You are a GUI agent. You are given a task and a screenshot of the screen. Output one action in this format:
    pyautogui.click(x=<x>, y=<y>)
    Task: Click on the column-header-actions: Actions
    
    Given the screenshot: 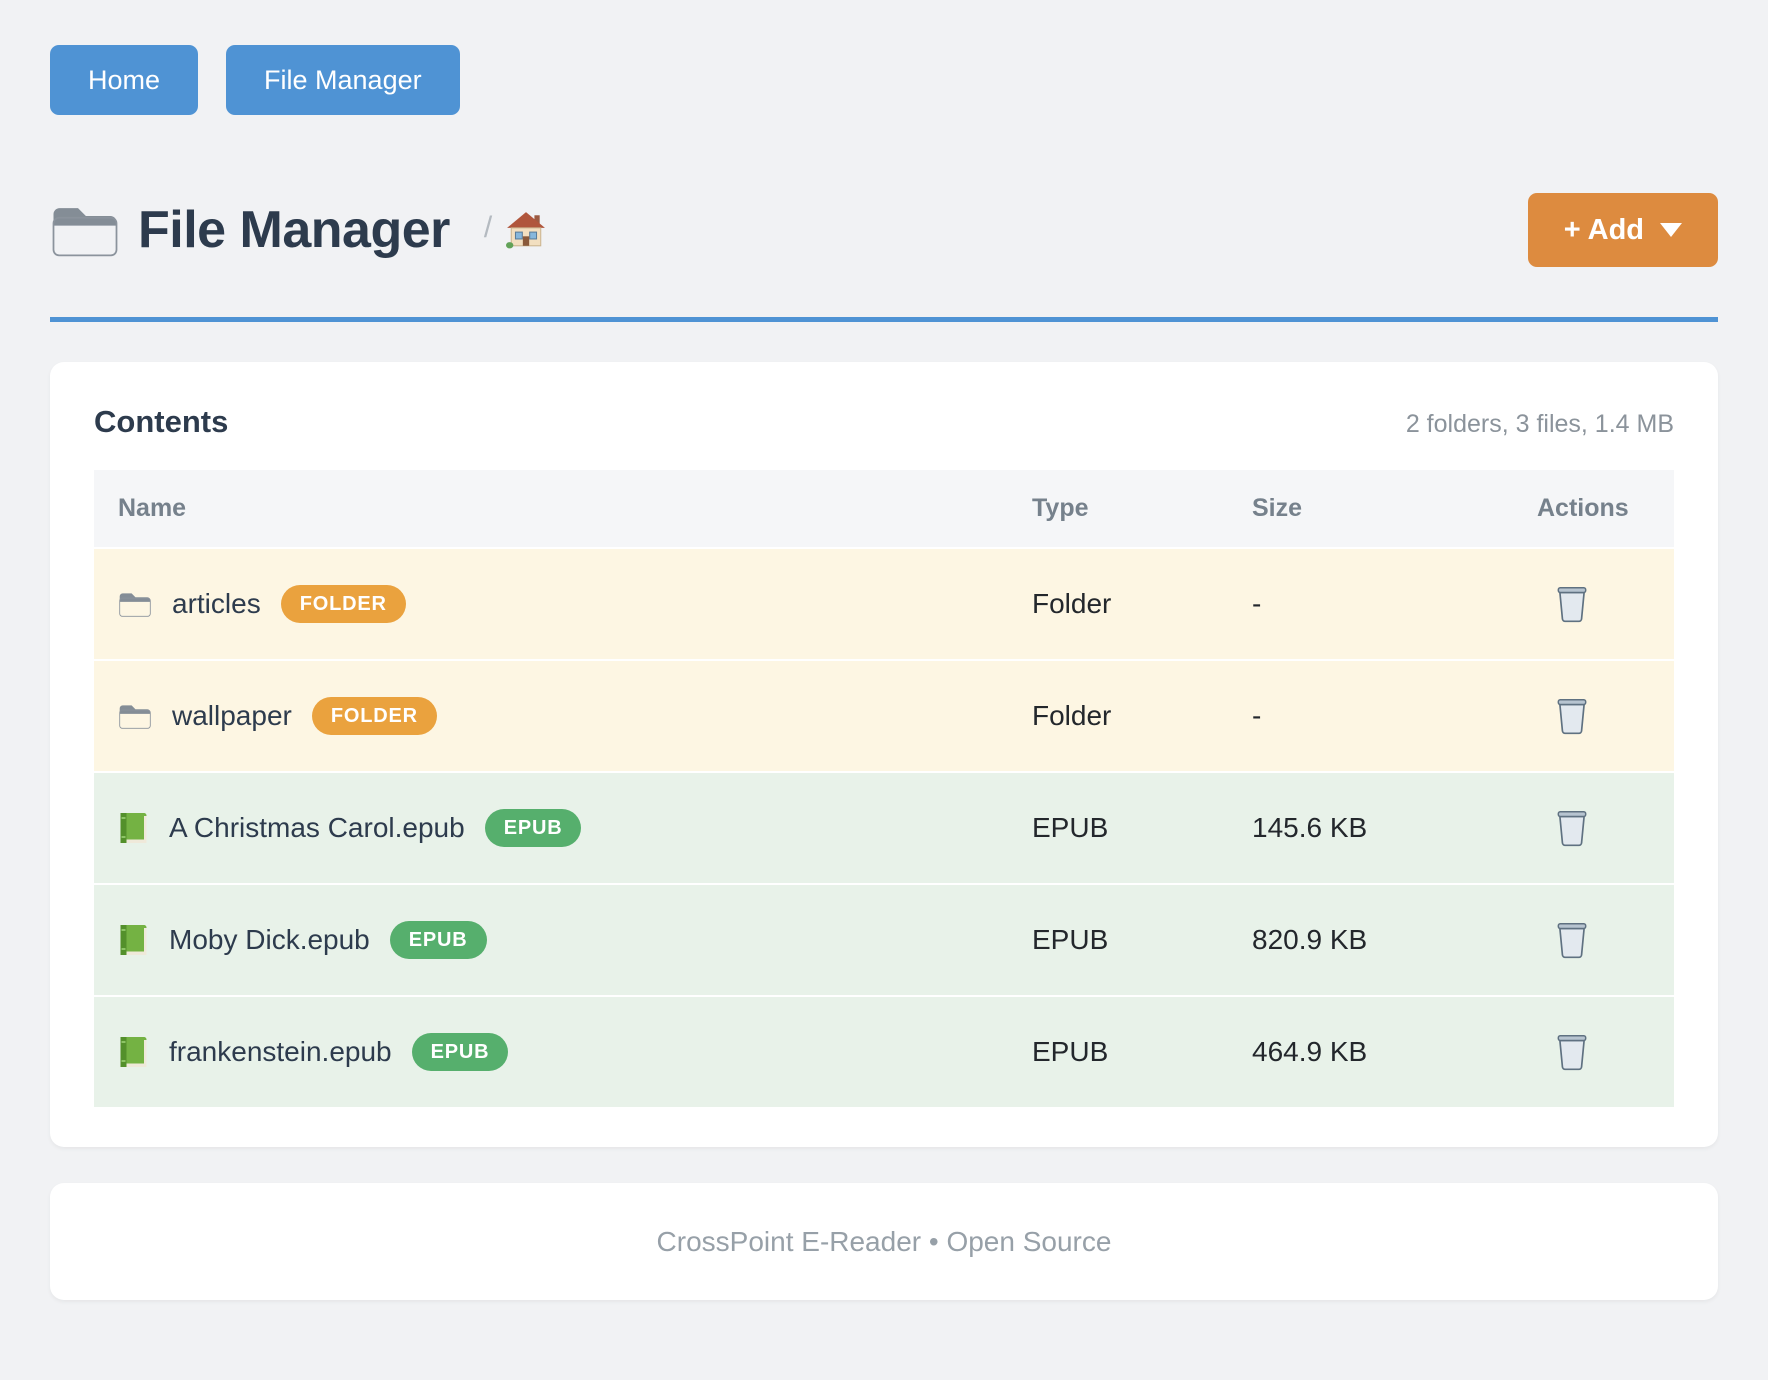 What is the action you would take?
    pyautogui.click(x=1583, y=508)
    